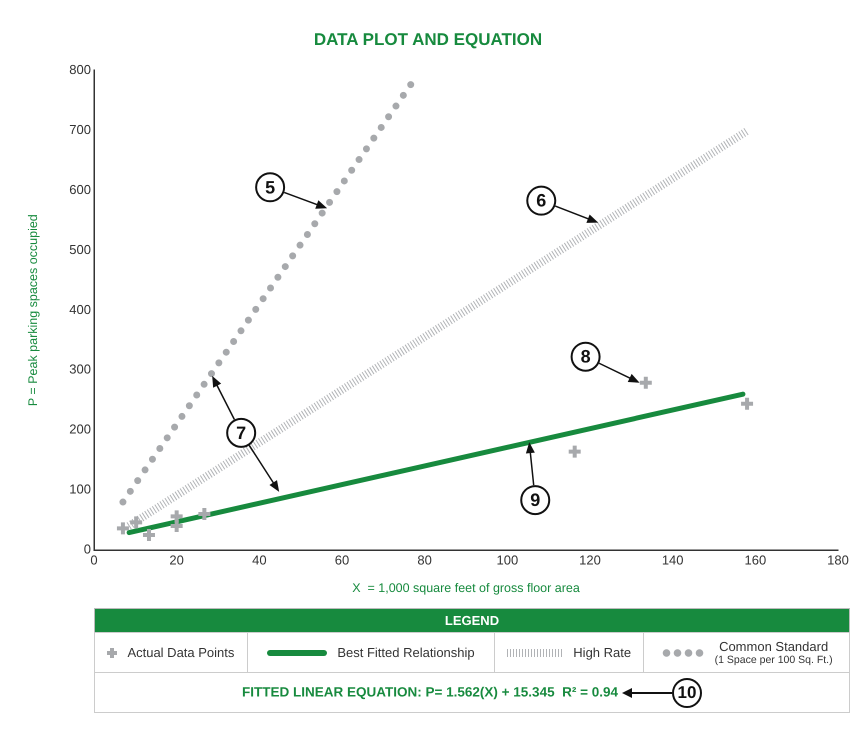 The width and height of the screenshot is (860, 729). Describe the element at coordinates (673, 560) in the screenshot. I see `x-tick-label: 140` at that location.